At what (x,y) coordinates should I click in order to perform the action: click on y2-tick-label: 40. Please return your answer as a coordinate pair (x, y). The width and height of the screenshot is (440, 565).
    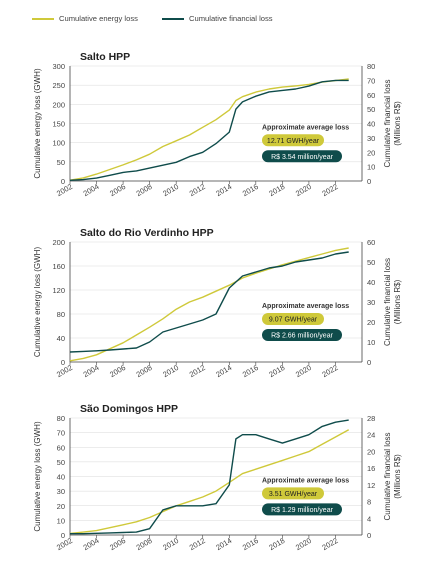
    Looking at the image, I should click on (371, 282).